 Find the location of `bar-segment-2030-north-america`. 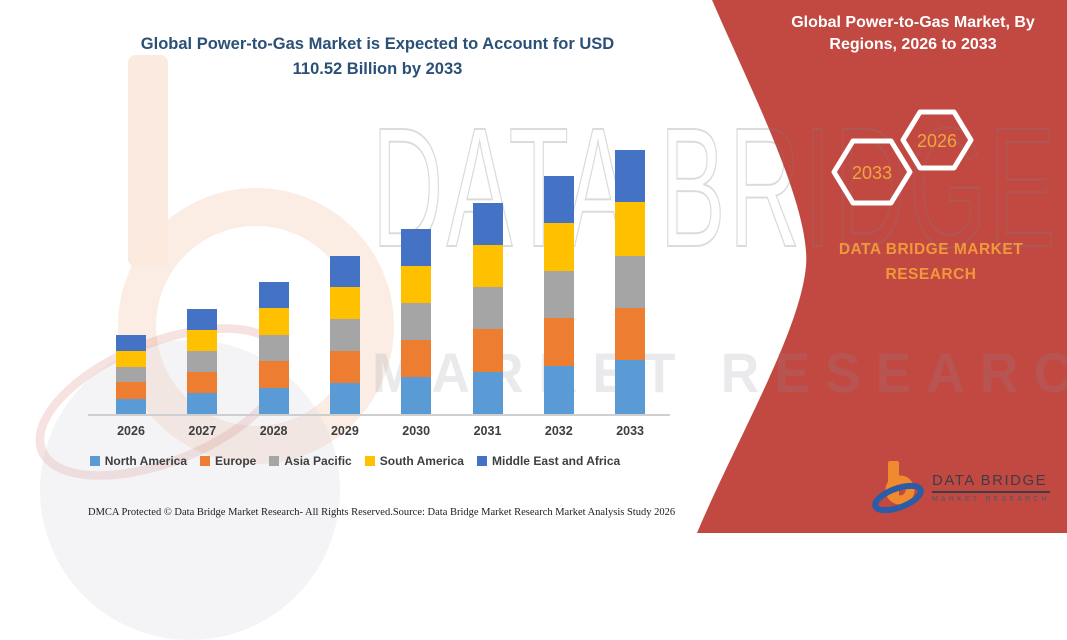

bar-segment-2030-north-america is located at coordinates (416, 396).